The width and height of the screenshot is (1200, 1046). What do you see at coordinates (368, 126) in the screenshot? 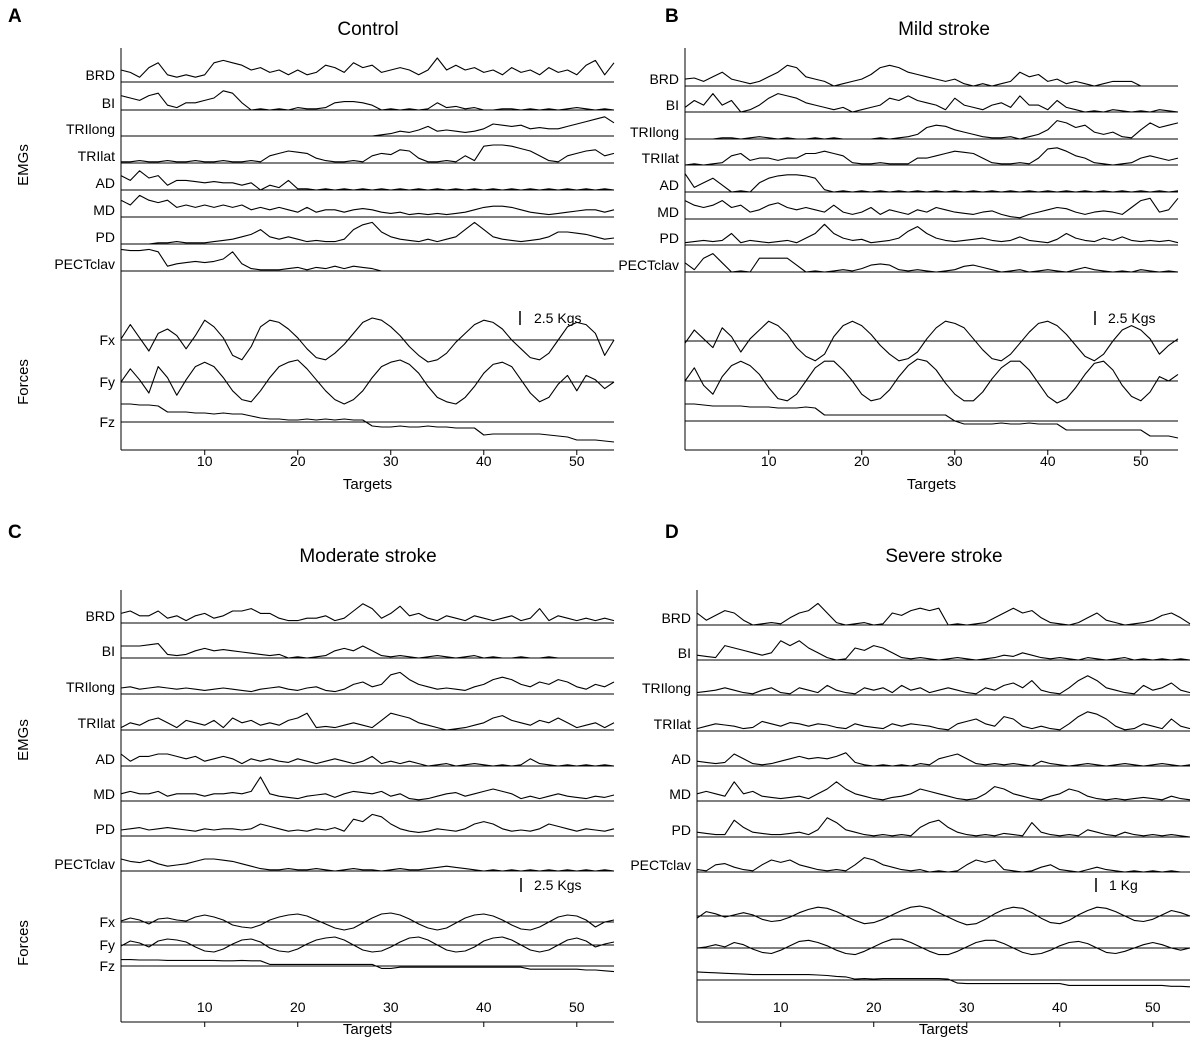
I see `panel-a-trace-trilong` at bounding box center [368, 126].